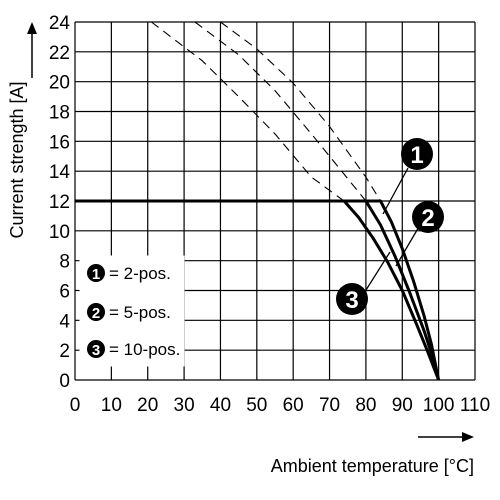 This screenshot has height=500, width=500. I want to click on x-tick-label: 50, so click(256, 405).